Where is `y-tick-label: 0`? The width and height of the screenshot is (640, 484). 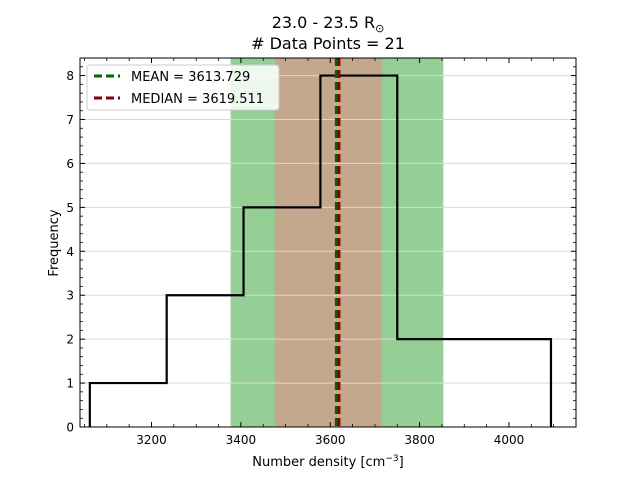 y-tick-label: 0 is located at coordinates (70, 428).